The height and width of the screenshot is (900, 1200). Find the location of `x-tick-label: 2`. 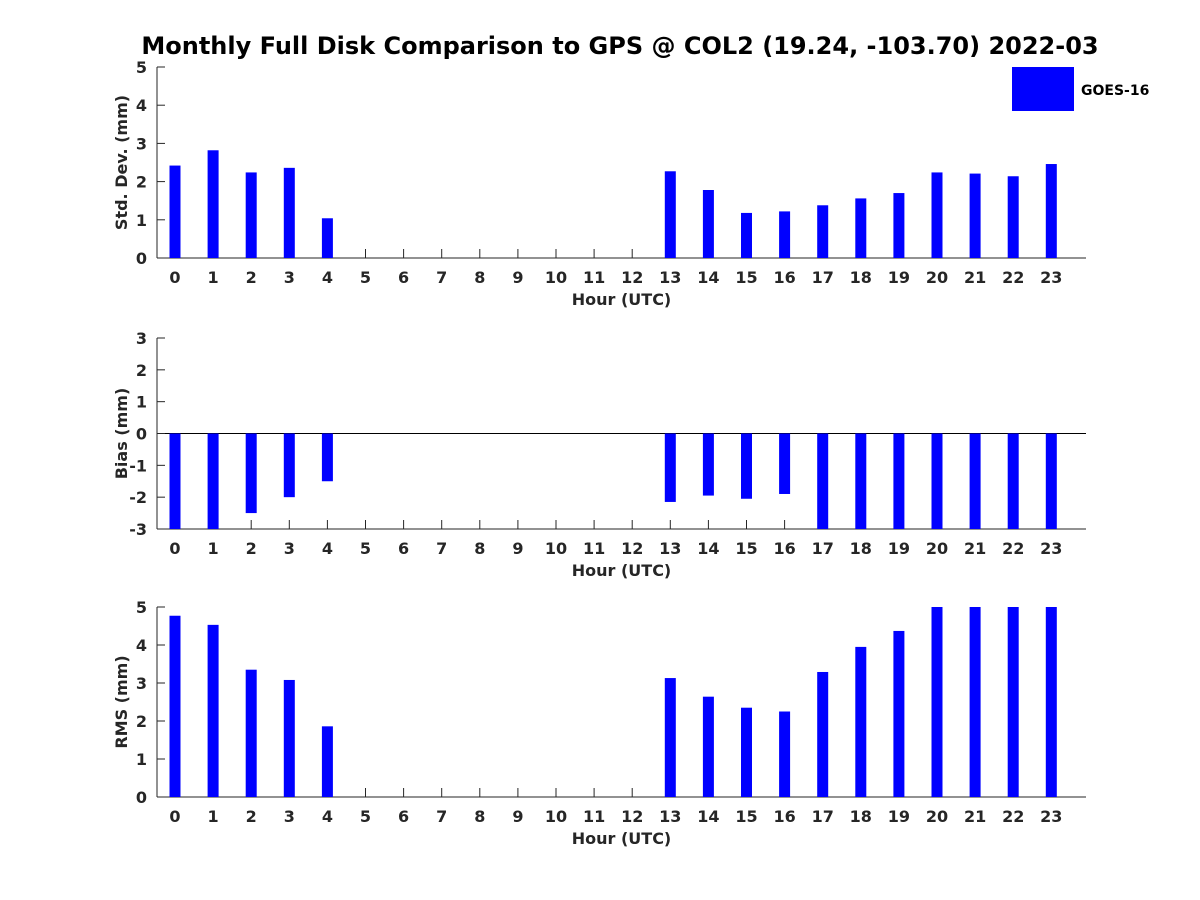

x-tick-label: 2 is located at coordinates (251, 277).